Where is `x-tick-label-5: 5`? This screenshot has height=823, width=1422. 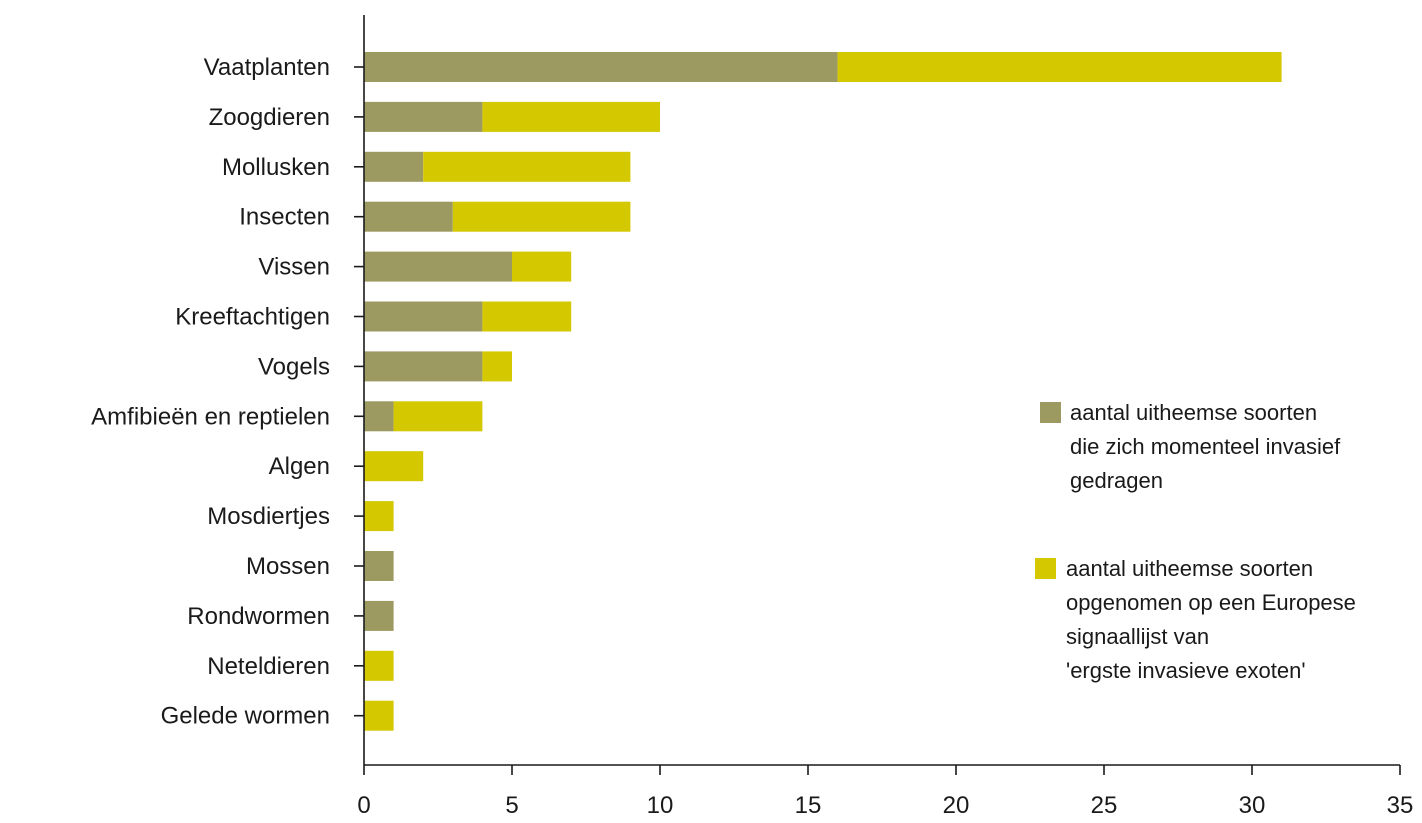
x-tick-label-5: 5 is located at coordinates (511, 805).